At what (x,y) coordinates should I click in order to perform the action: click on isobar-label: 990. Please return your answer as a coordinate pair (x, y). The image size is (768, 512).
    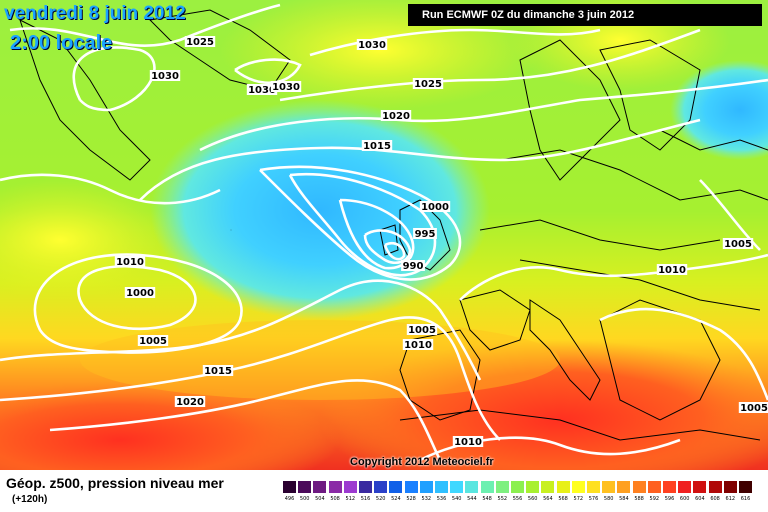
    Looking at the image, I should click on (413, 266).